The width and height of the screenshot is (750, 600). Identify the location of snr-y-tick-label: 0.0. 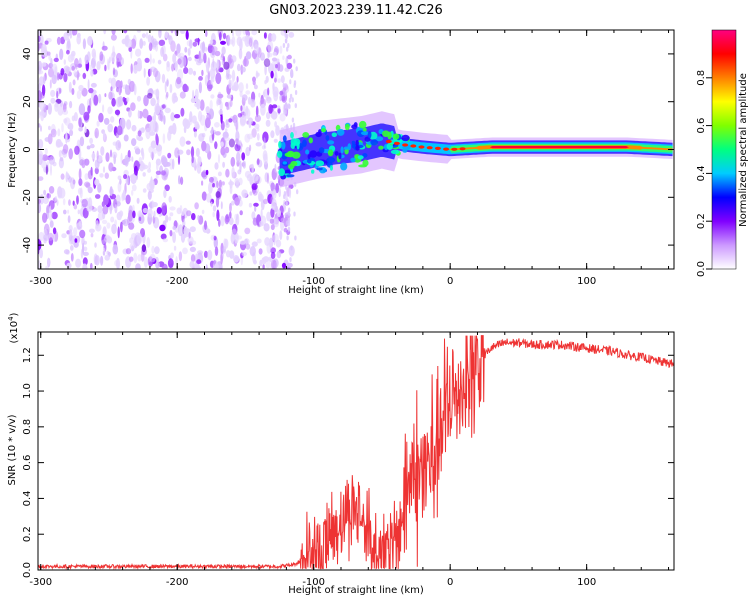
(27, 570).